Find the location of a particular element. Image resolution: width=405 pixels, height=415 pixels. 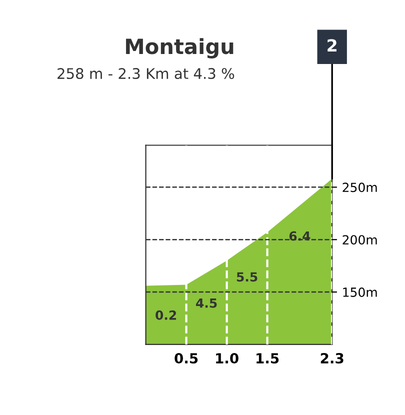

x-tick-label: 0.5 is located at coordinates (186, 358).